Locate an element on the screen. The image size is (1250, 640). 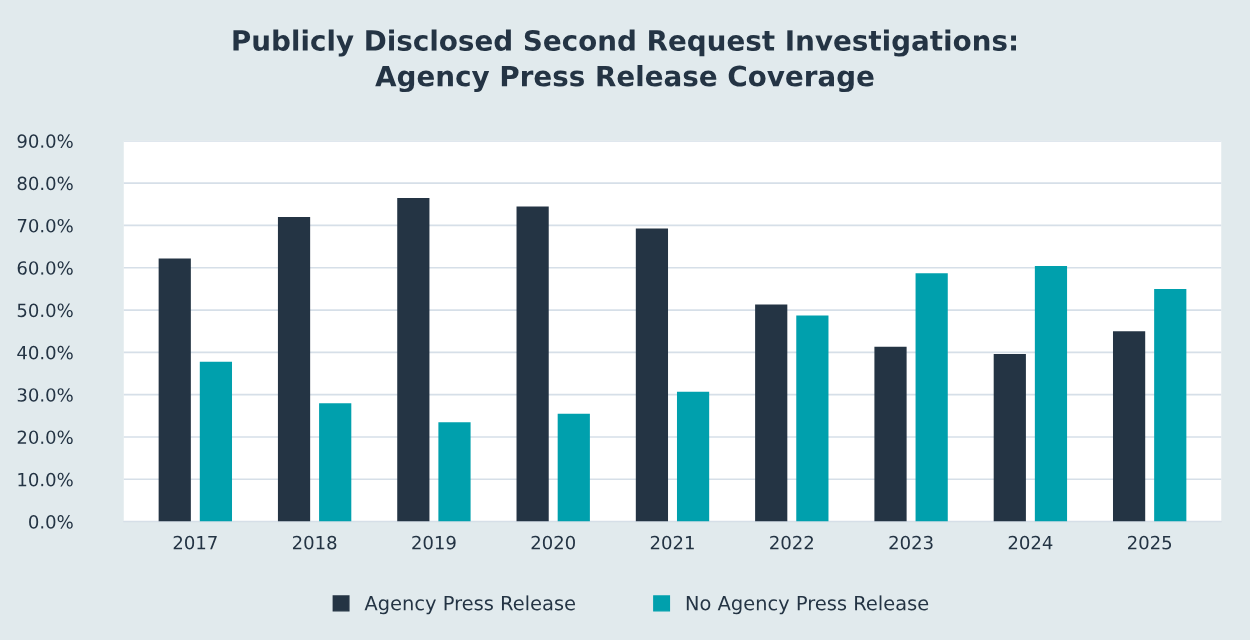
legend-label: No Agency Press Release is located at coordinates (807, 605).